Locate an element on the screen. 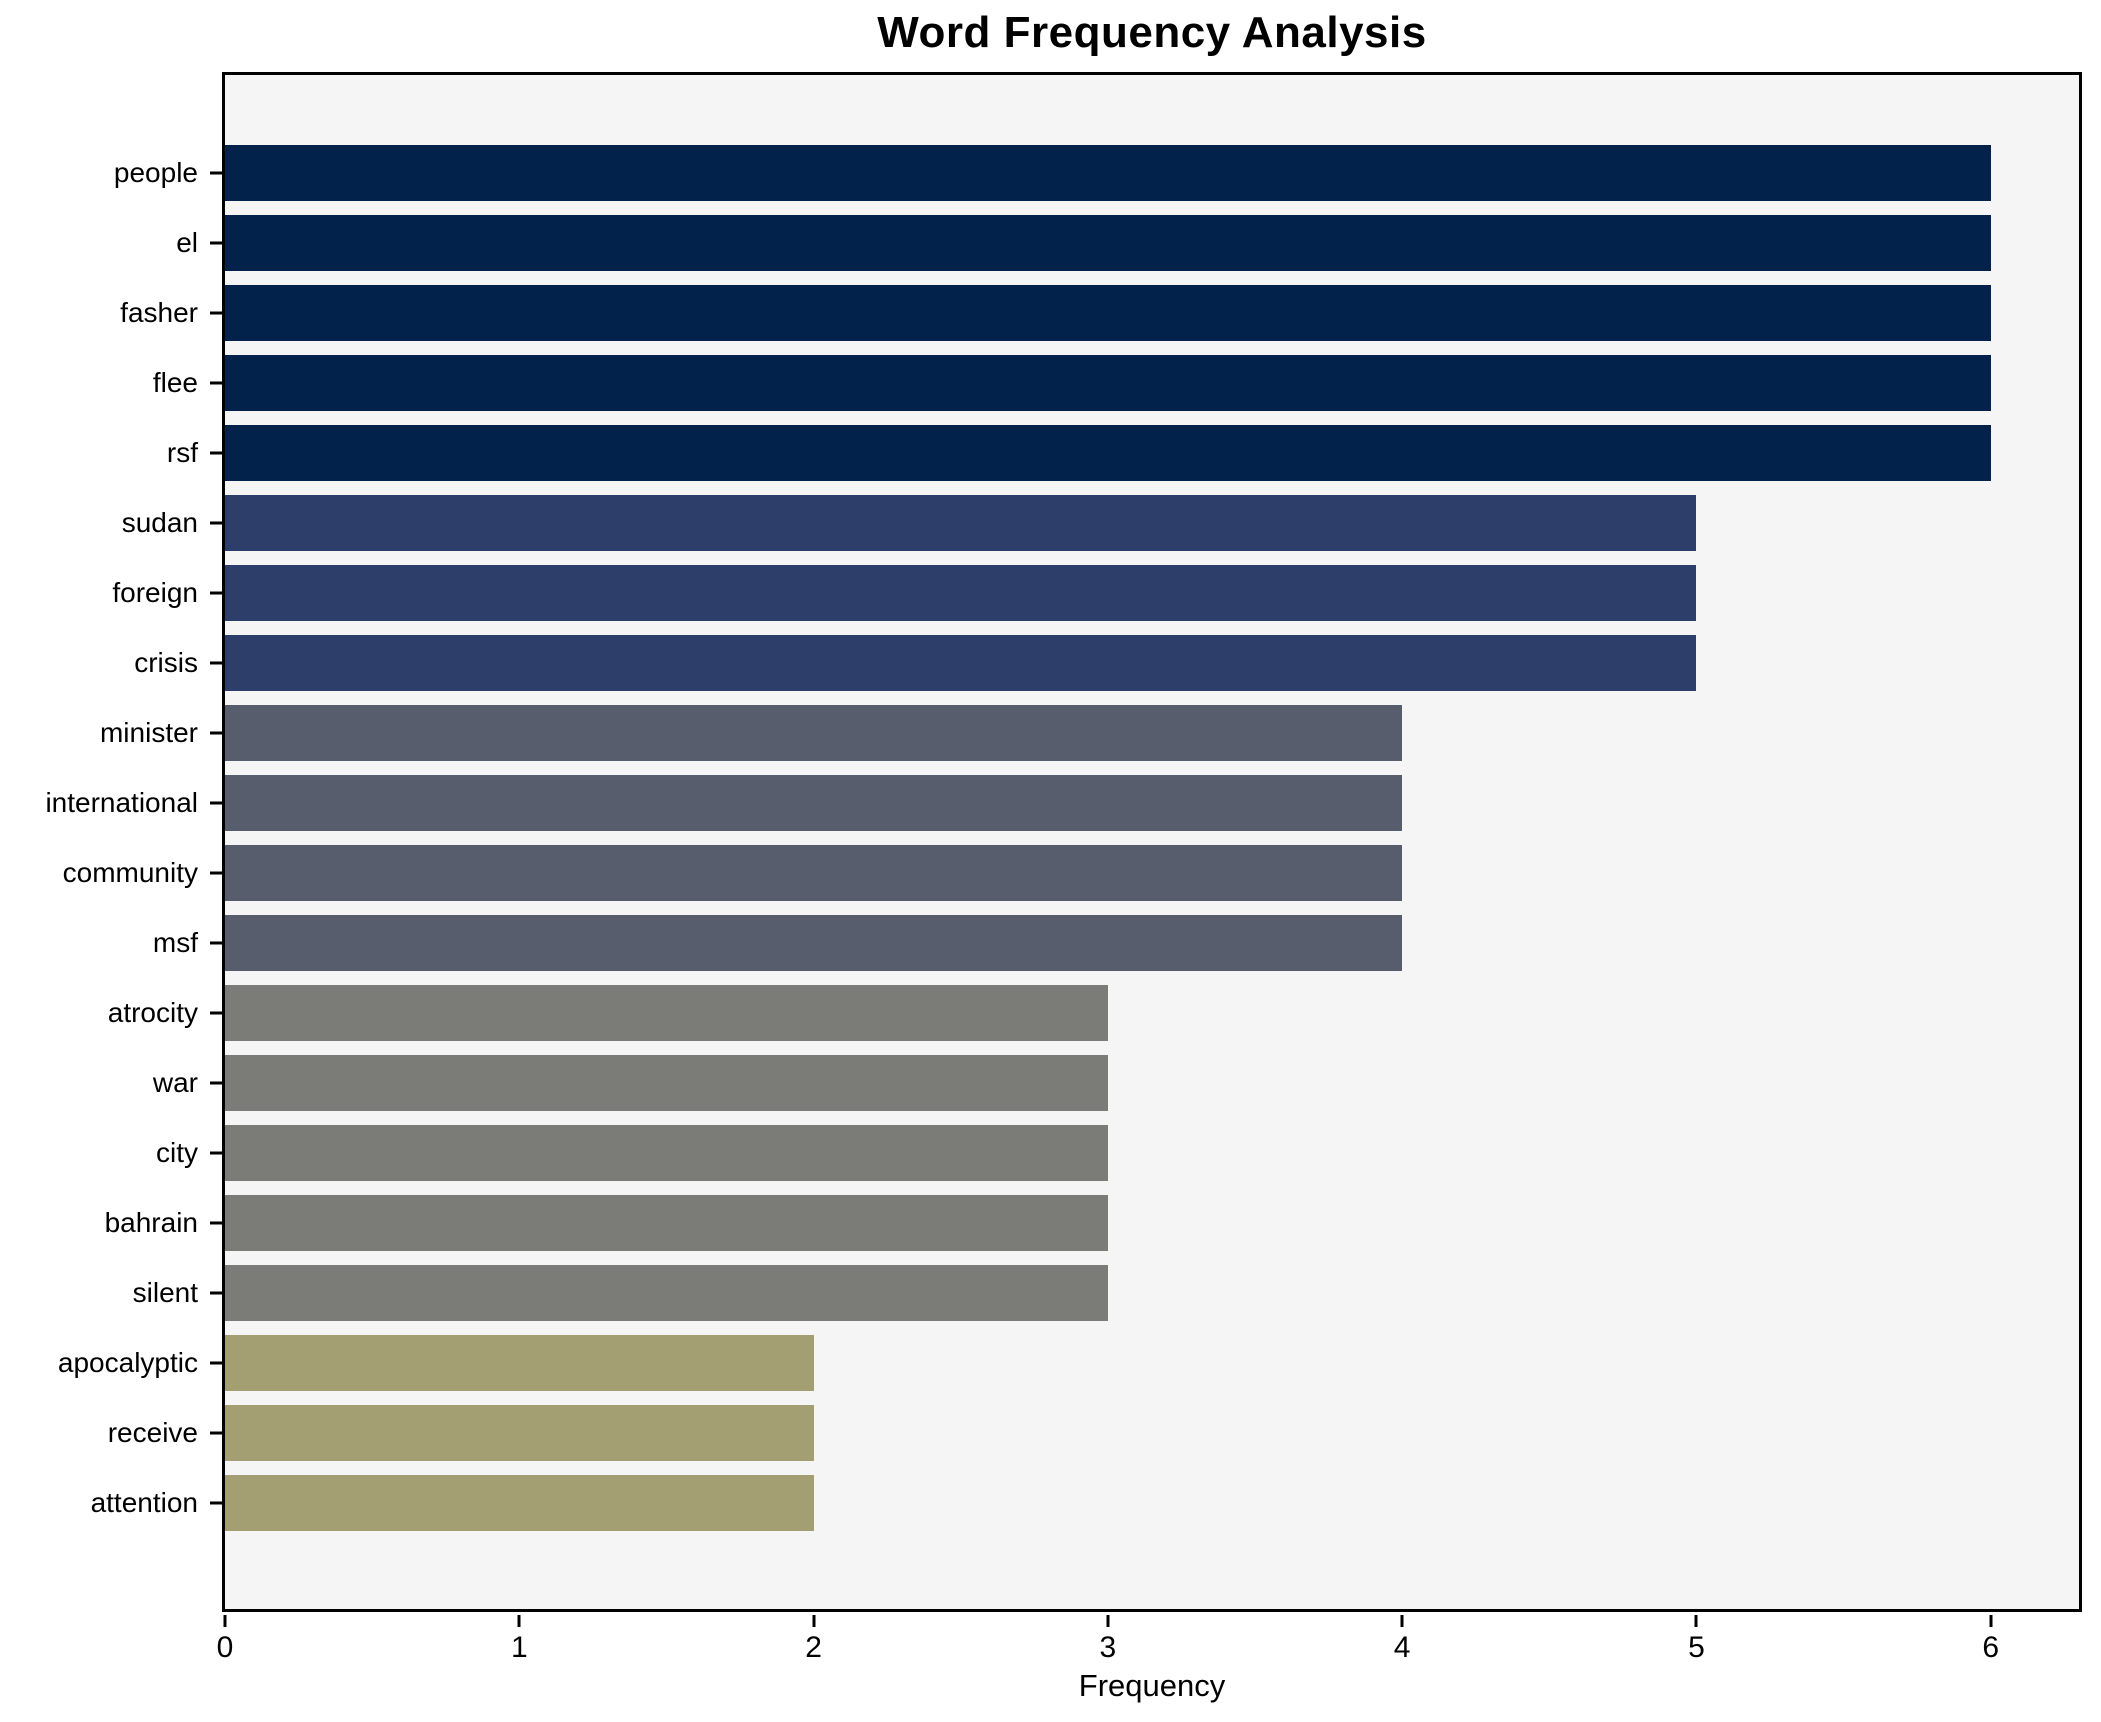  x-axis-tick-label: 0 is located at coordinates (225, 1647).